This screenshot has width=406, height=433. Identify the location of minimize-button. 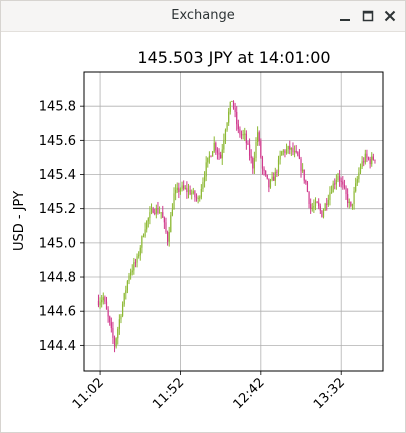
(345, 16).